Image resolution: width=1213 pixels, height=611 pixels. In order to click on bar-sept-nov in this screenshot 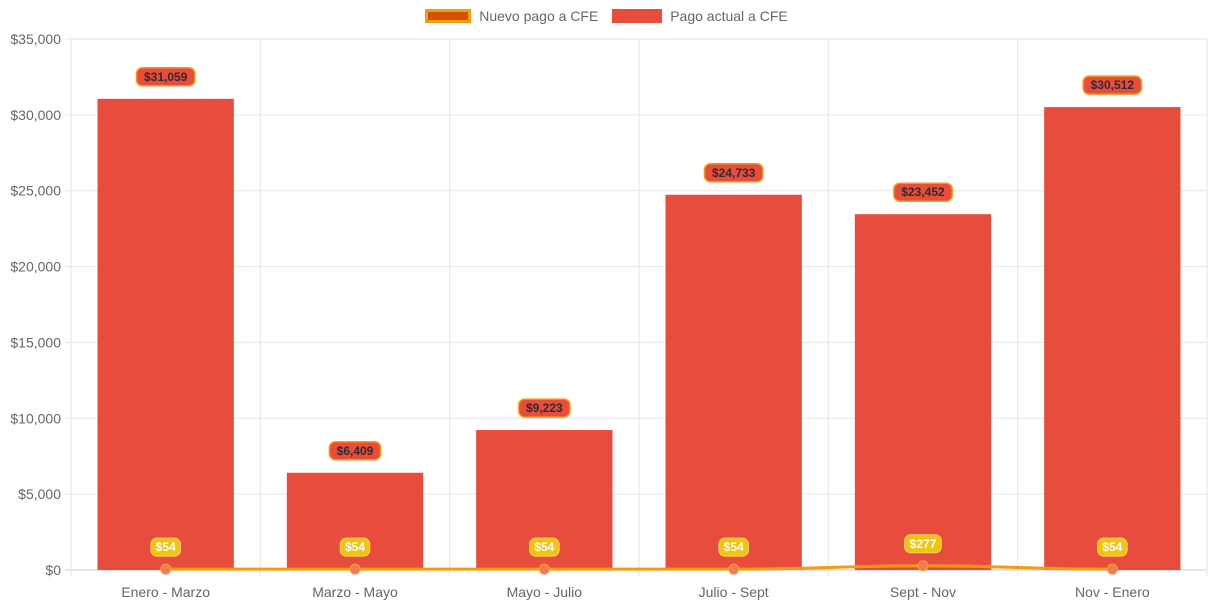, I will do `click(923, 392)`.